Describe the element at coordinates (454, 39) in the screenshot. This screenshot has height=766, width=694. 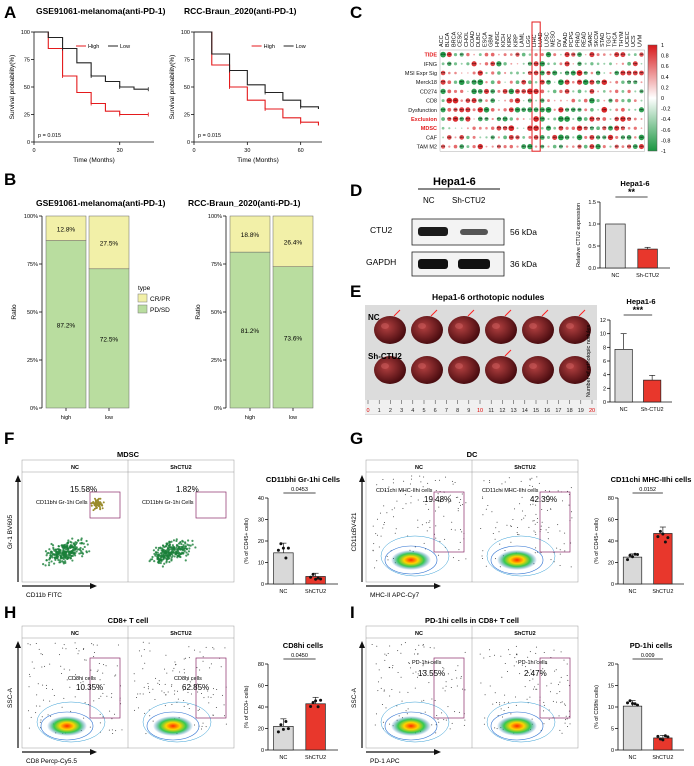
I see `heatmap-column-label: BRCA` at that location.